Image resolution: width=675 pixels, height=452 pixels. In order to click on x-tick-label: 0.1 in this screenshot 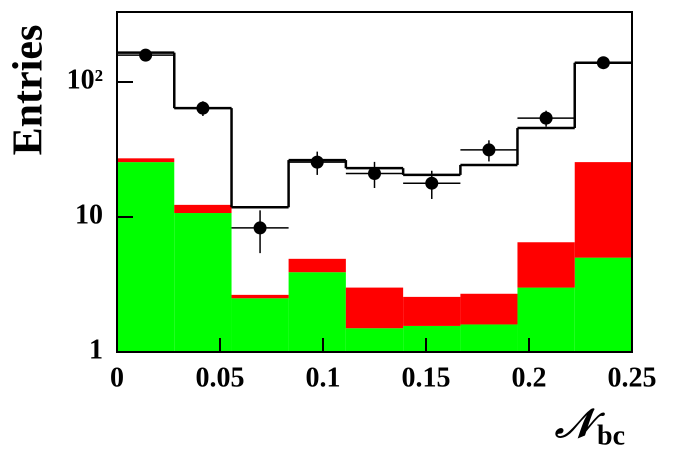, I will do `click(323, 377)`.